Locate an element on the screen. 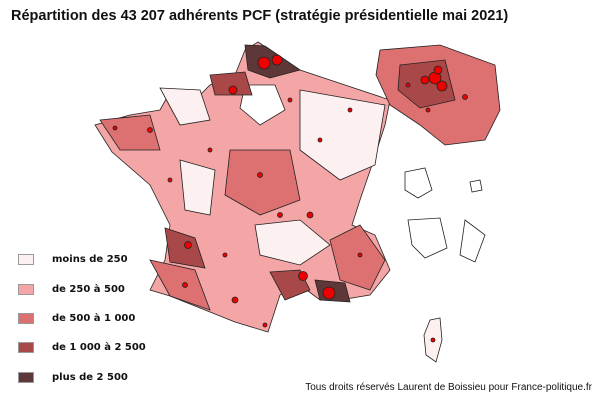  region-light-center is located at coordinates (197, 187).